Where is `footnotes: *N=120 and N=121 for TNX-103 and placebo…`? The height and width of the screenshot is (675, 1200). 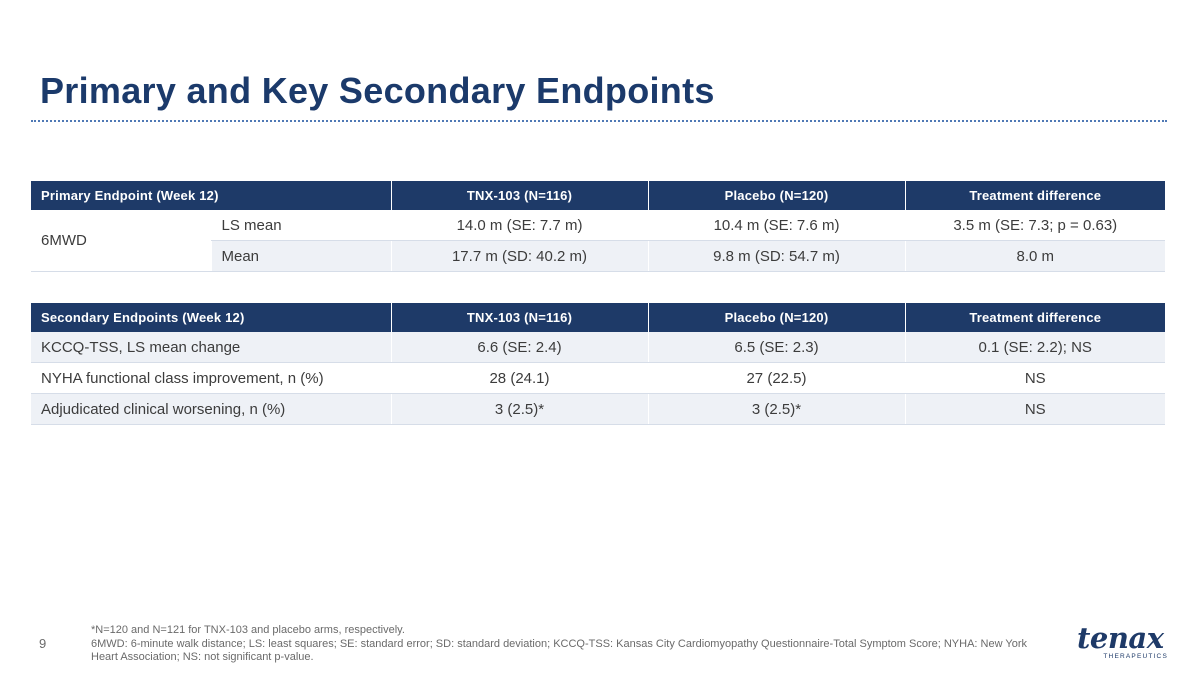 footnotes: *N=120 and N=121 for TNX-103 and placebo… is located at coordinates (568, 644).